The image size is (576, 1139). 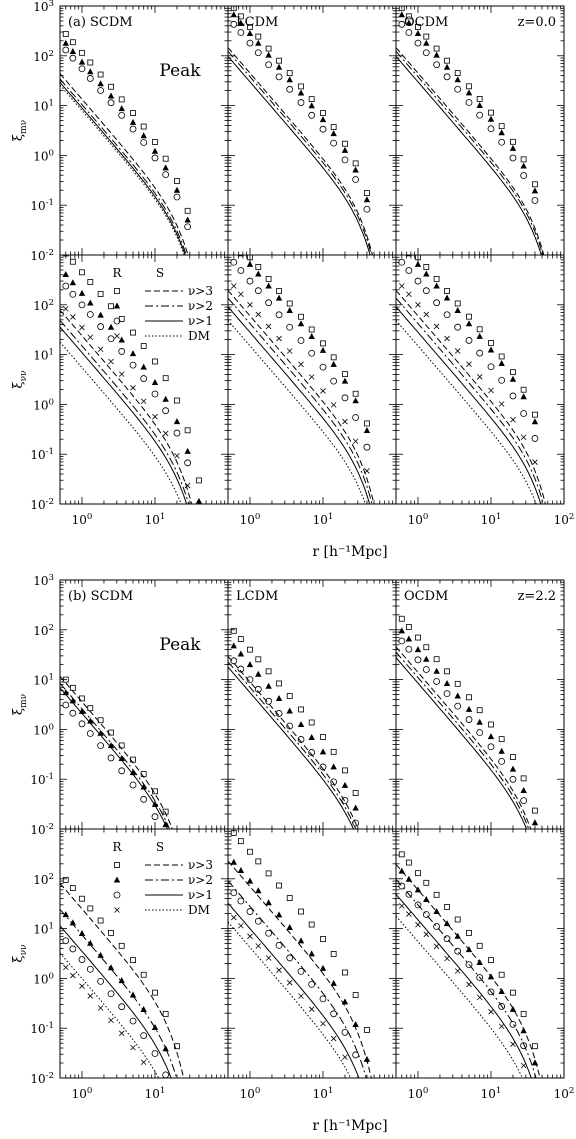 What do you see at coordinates (42, 1028) in the screenshot?
I see `y-tick-label: 10-1` at bounding box center [42, 1028].